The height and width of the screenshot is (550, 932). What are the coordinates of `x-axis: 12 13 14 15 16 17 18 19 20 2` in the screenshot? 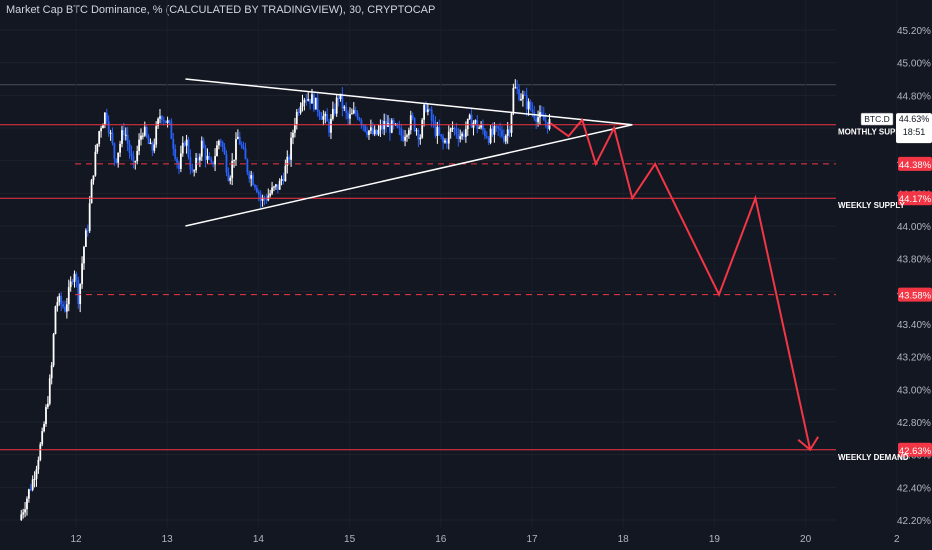 It's located at (485, 539).